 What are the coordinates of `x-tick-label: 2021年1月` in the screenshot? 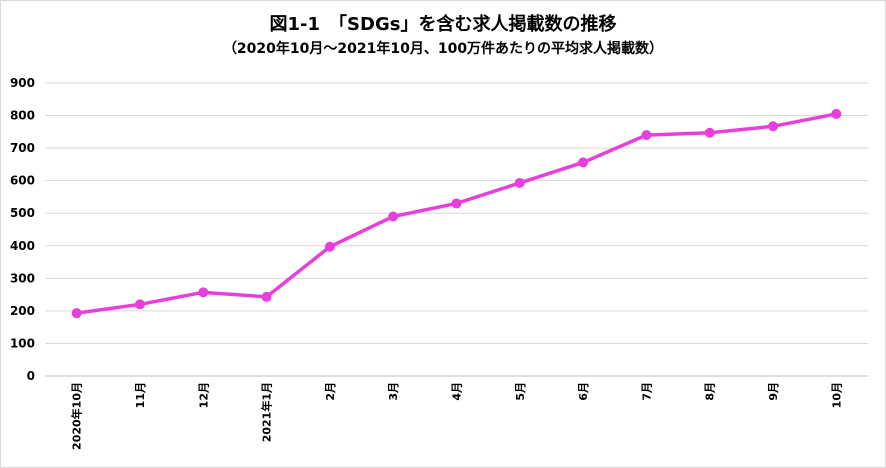 It's located at (267, 412).